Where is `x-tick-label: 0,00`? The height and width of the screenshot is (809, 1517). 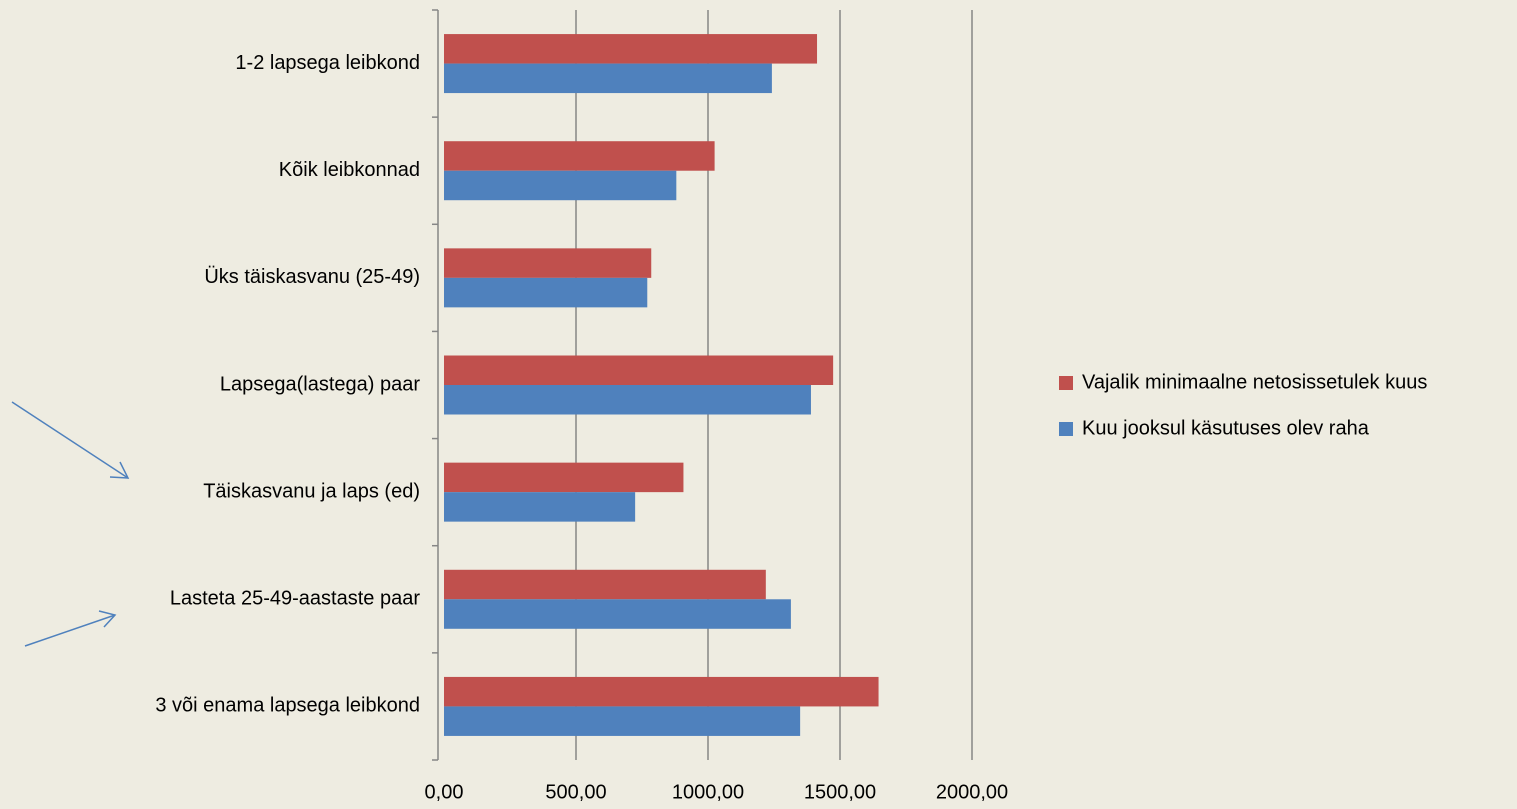 x-tick-label: 0,00 is located at coordinates (444, 792).